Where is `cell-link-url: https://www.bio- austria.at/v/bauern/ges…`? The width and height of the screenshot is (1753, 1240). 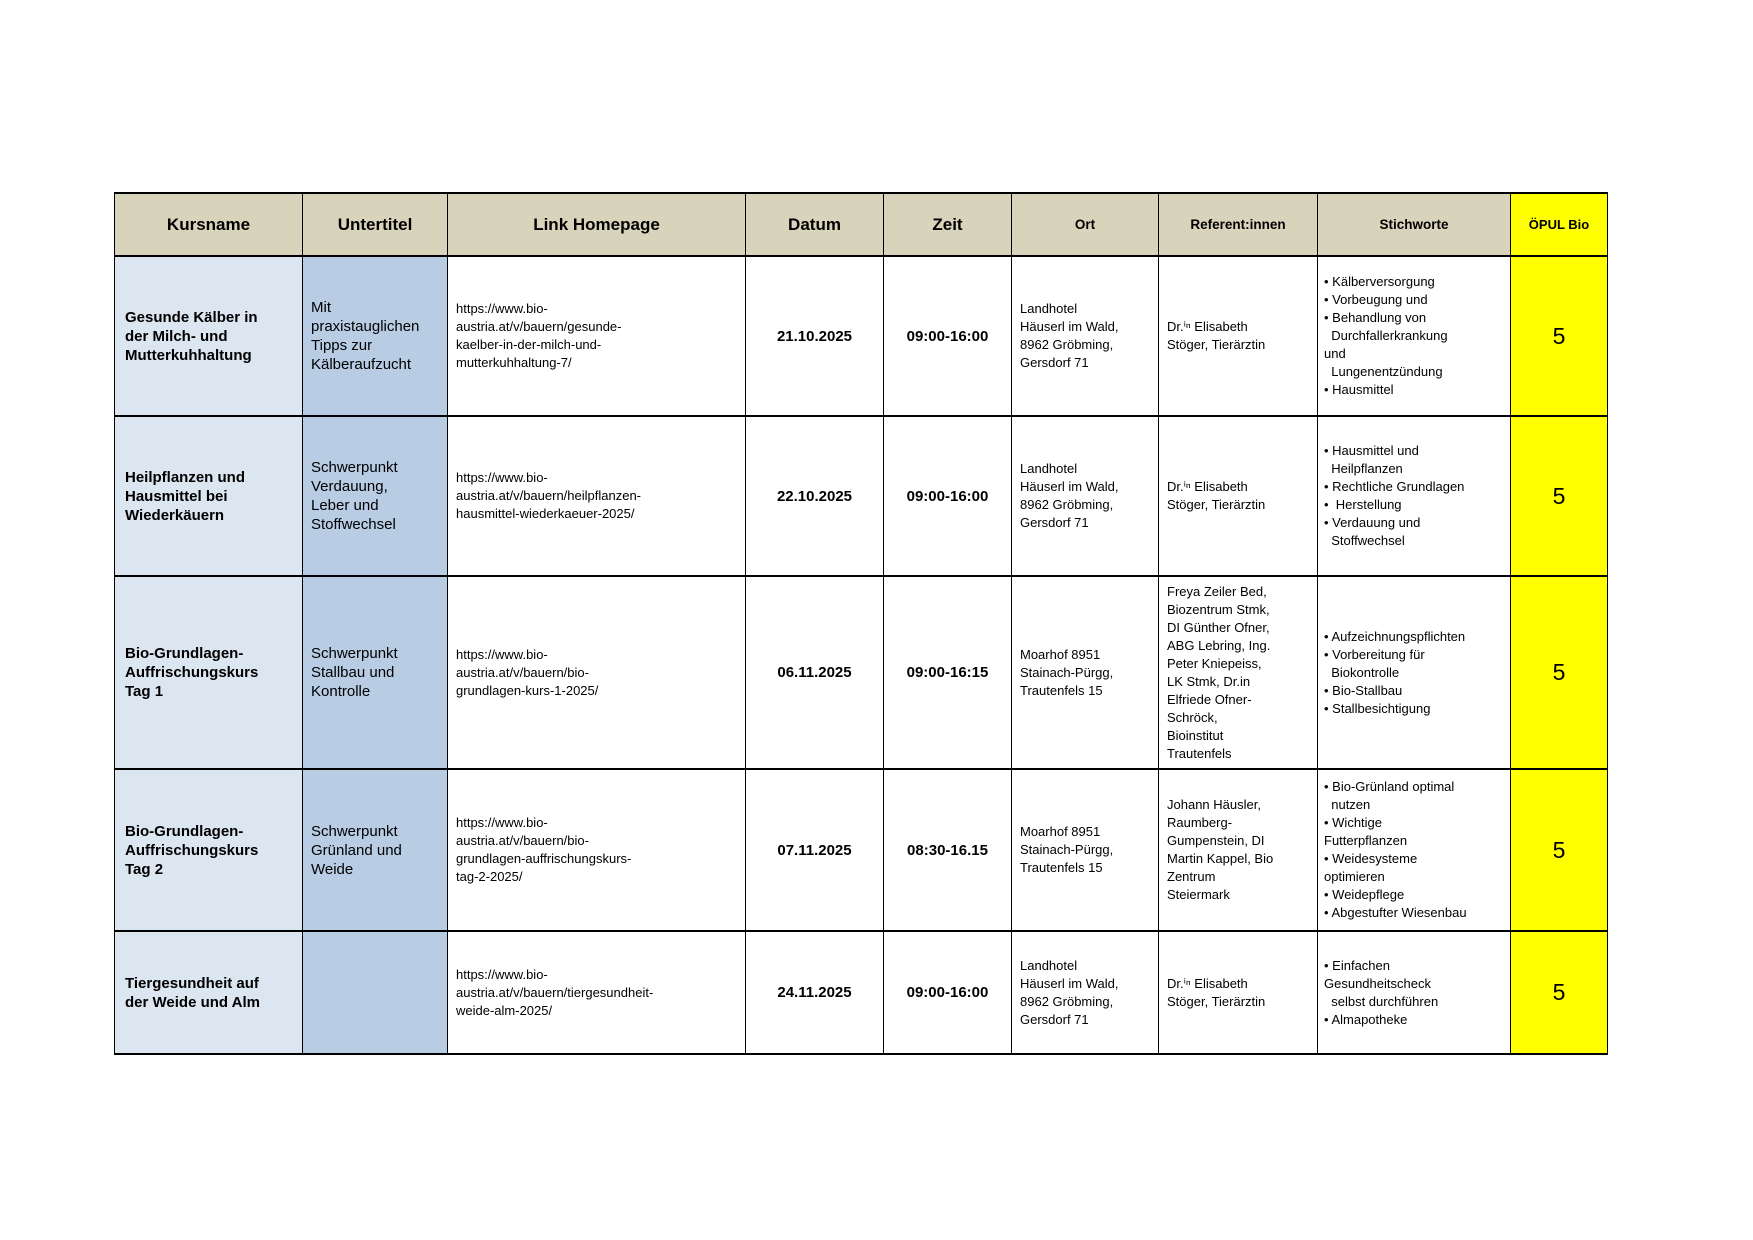 cell-link-url: https://www.bio- austria.at/v/bauern/ges… is located at coordinates (596, 336).